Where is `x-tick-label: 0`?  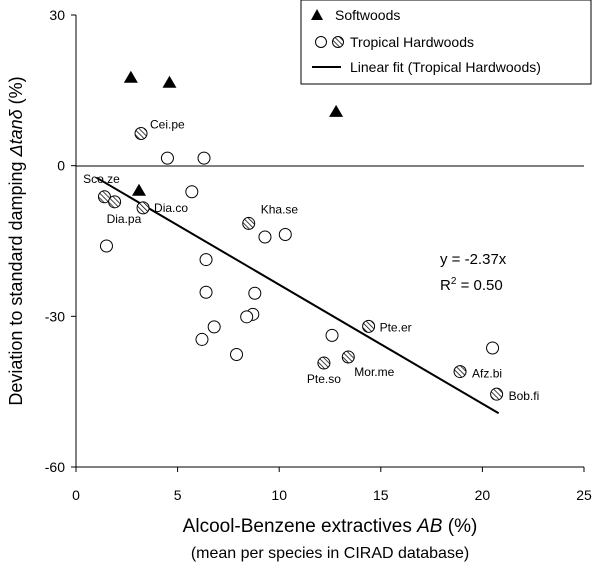 x-tick-label: 0 is located at coordinates (76, 495).